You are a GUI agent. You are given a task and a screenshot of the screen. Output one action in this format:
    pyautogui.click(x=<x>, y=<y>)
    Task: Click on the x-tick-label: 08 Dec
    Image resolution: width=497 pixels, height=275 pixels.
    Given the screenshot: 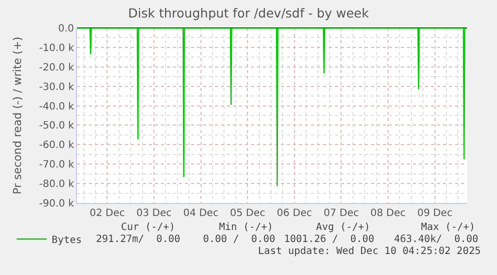 What is the action you would take?
    pyautogui.click(x=388, y=213)
    